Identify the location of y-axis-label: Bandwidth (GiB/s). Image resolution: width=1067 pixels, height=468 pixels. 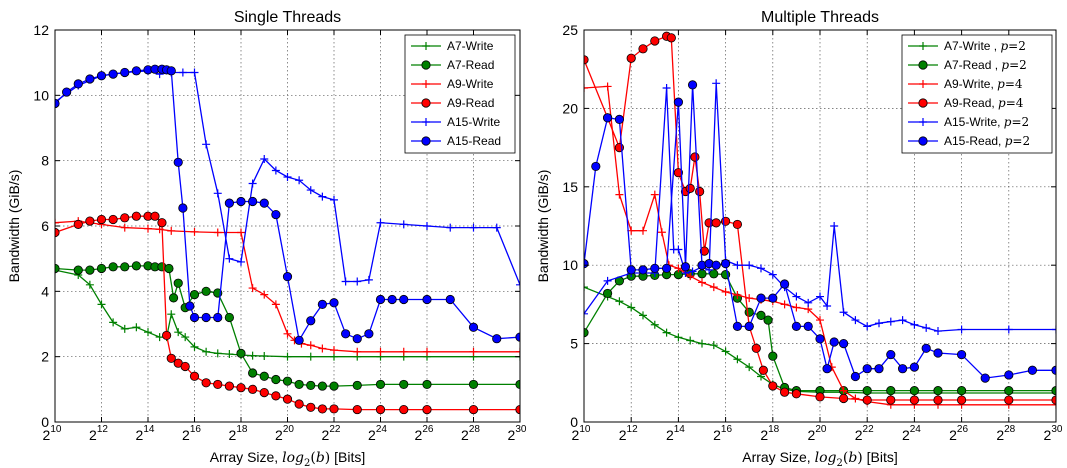
(543, 226).